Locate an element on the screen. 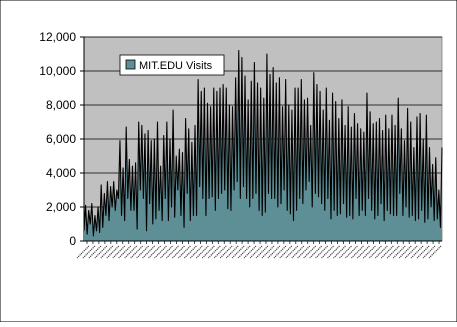  legend-label: MIT.EDU Visits is located at coordinates (176, 66).